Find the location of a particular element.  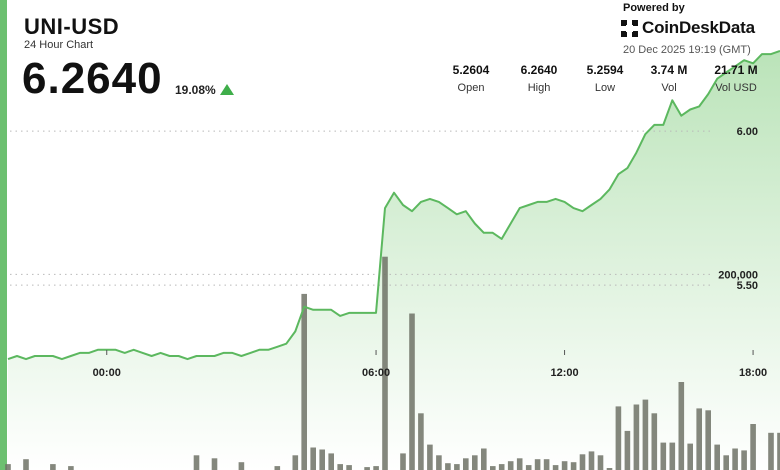

current-price: 6.2640 is located at coordinates (92, 78).